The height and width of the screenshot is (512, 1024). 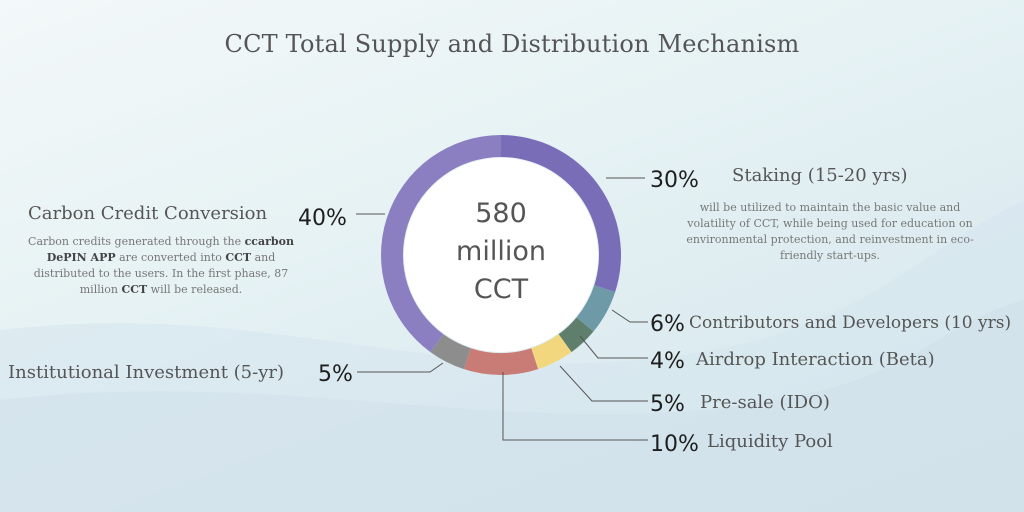 What do you see at coordinates (440, 244) in the screenshot?
I see `donut-slice-carbon` at bounding box center [440, 244].